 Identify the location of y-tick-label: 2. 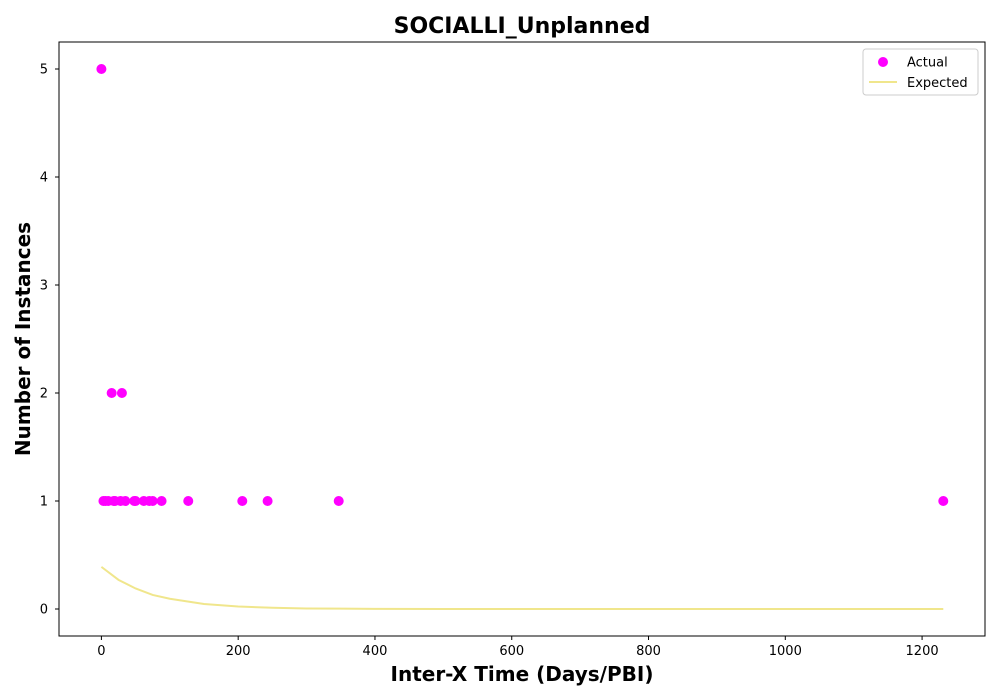
(44, 394).